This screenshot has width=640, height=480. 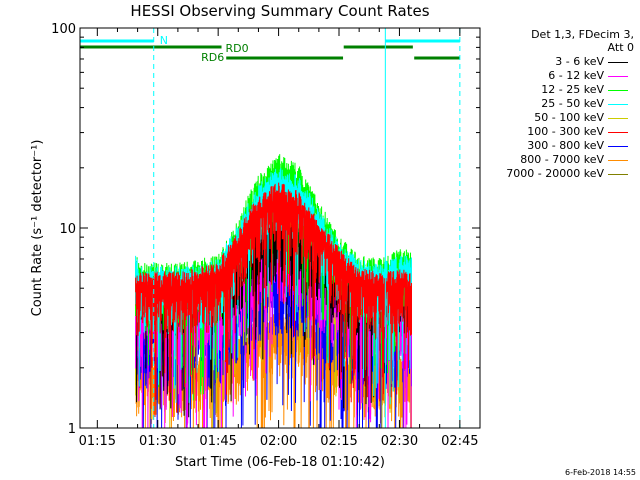 I want to click on legend-label: 6 - 12 keV, so click(x=576, y=75).